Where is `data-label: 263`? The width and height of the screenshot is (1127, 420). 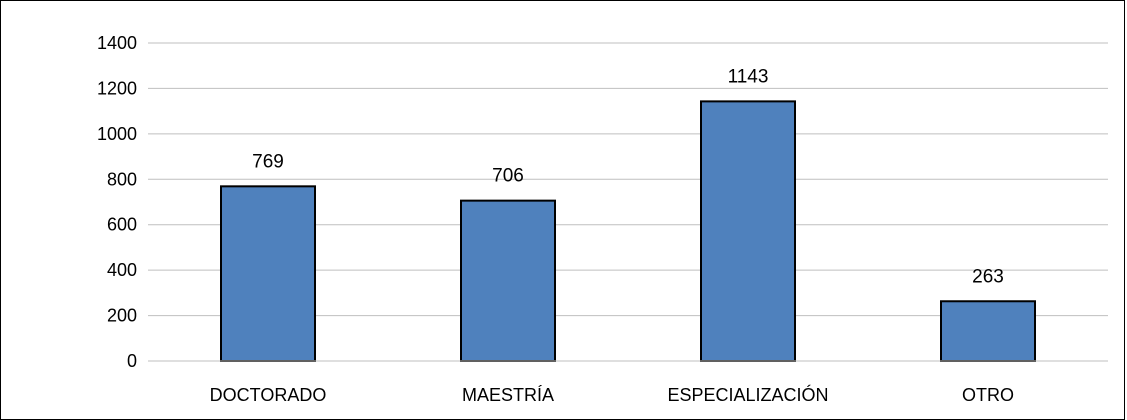 data-label: 263 is located at coordinates (988, 276).